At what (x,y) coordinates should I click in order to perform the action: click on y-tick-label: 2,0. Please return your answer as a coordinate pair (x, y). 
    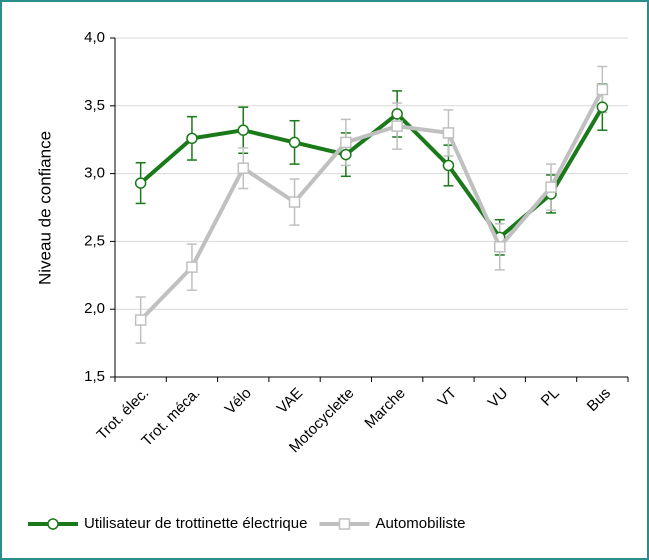
    Looking at the image, I should click on (94, 308).